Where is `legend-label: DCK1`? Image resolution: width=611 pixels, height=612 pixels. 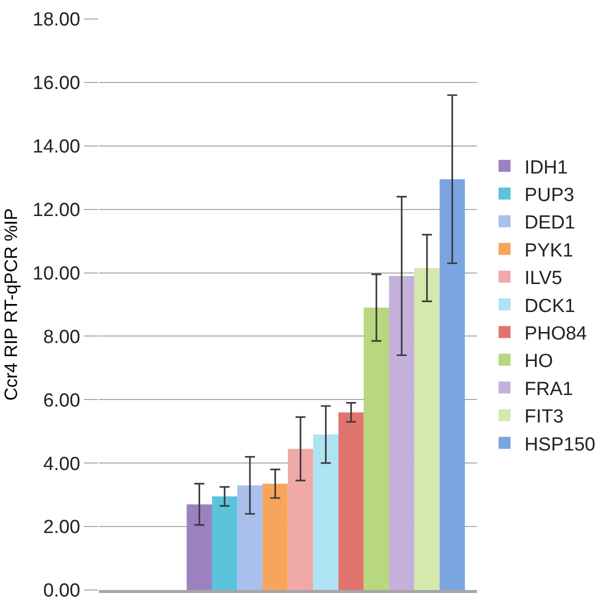
legend-label: DCK1 is located at coordinates (550, 306).